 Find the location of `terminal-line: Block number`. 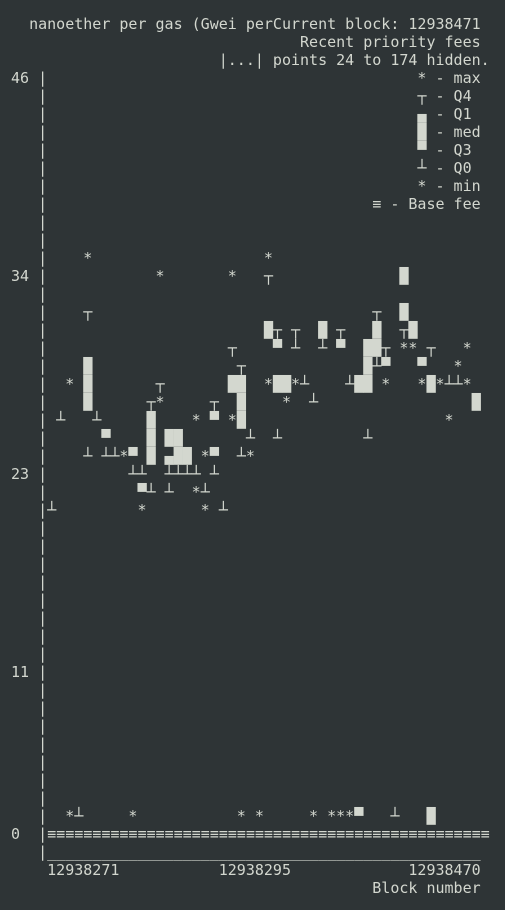

terminal-line: Block number is located at coordinates (241, 888).